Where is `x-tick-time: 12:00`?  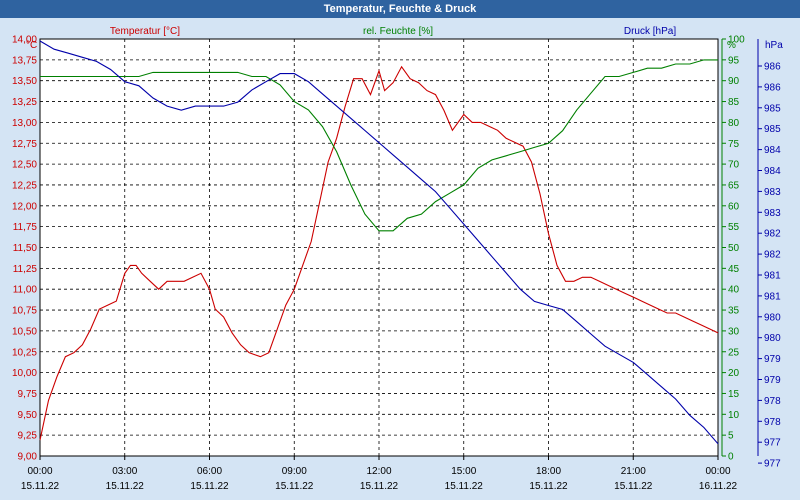
x-tick-time: 12:00 is located at coordinates (378, 471).